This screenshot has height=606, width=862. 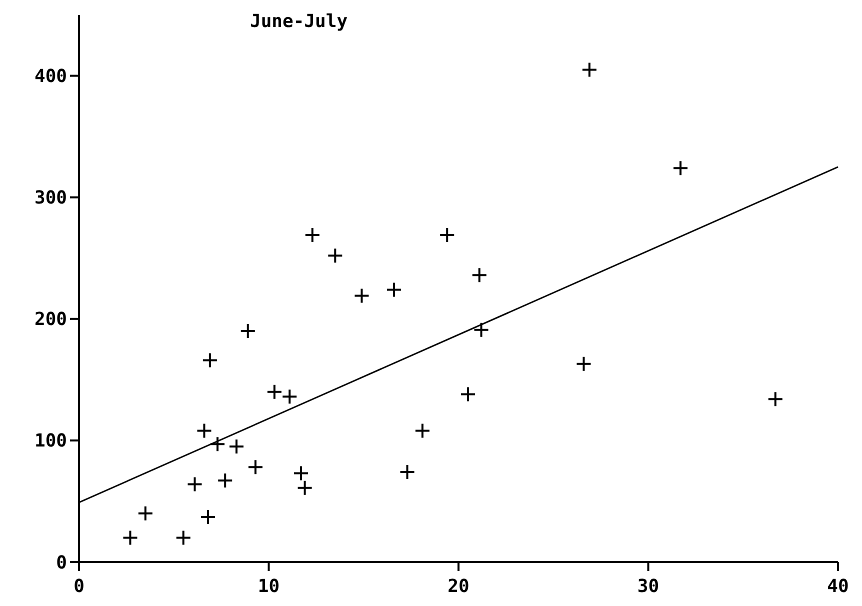 What do you see at coordinates (648, 586) in the screenshot?
I see `x-tick-label: 30` at bounding box center [648, 586].